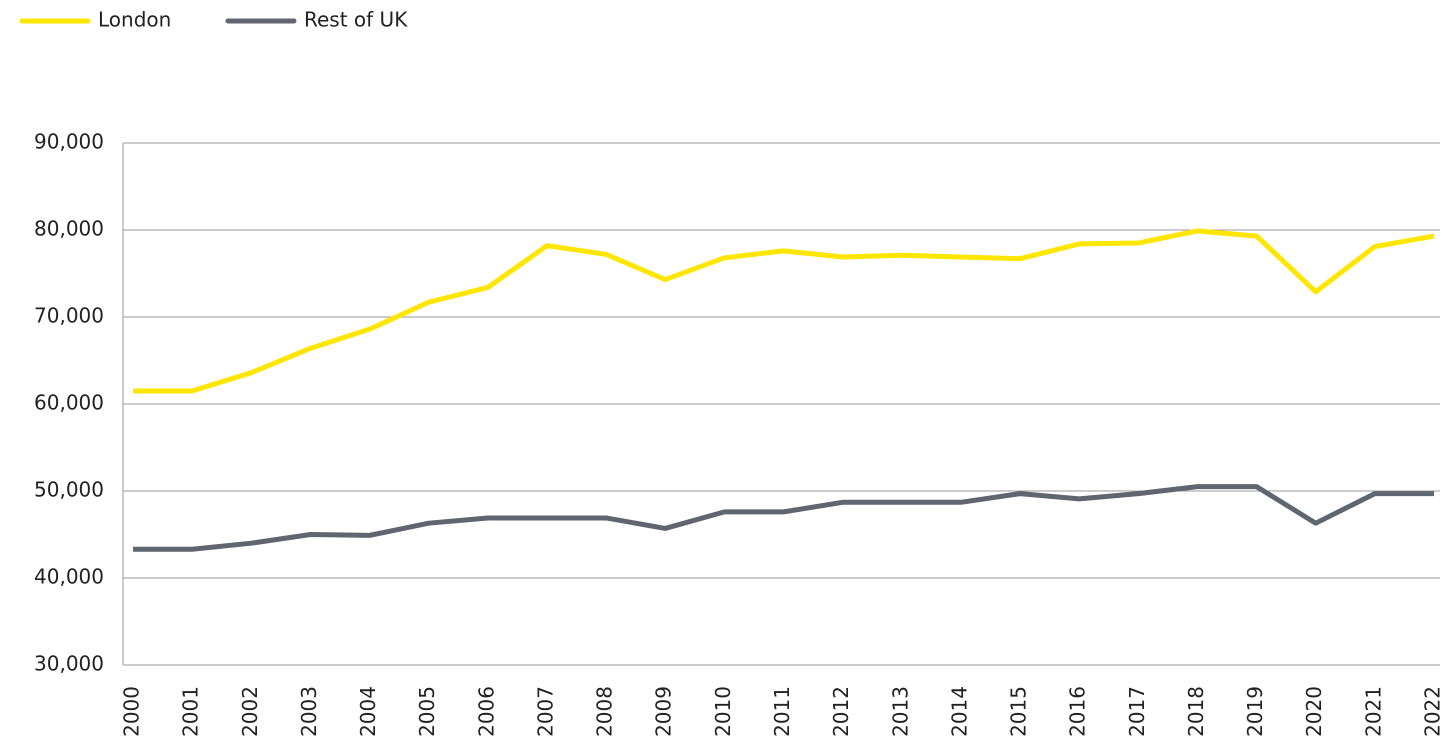  Describe the element at coordinates (783, 518) in the screenshot. I see `series-line` at that location.